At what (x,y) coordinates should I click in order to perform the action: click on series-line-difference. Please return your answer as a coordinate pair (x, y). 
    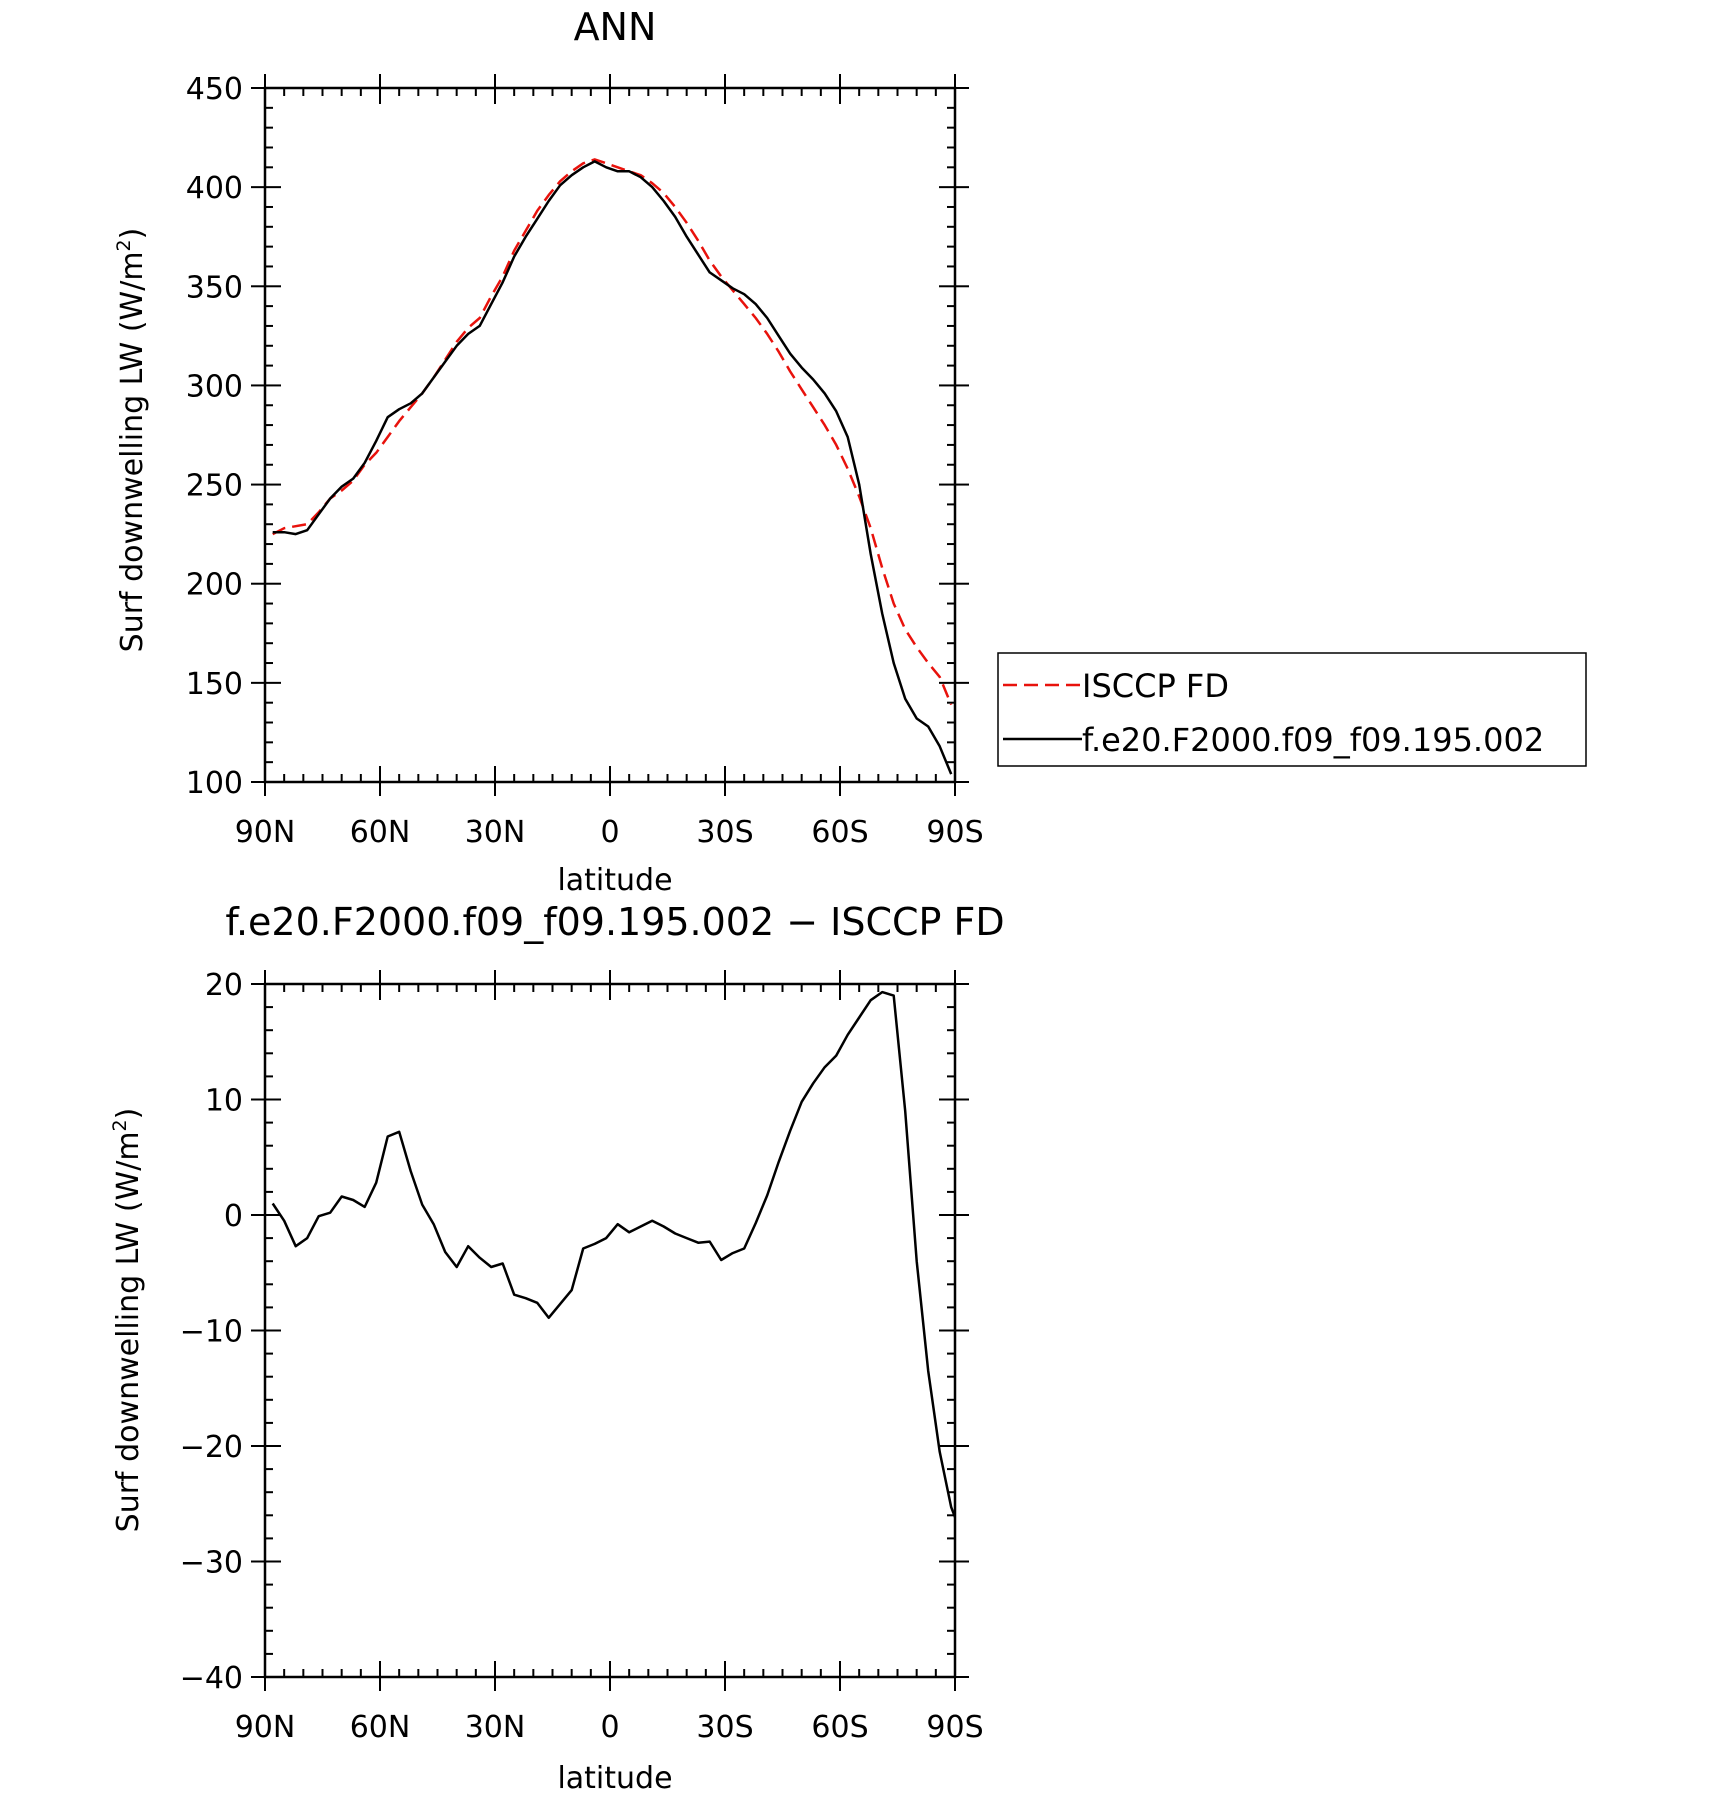
    Looking at the image, I should click on (613, 1255).